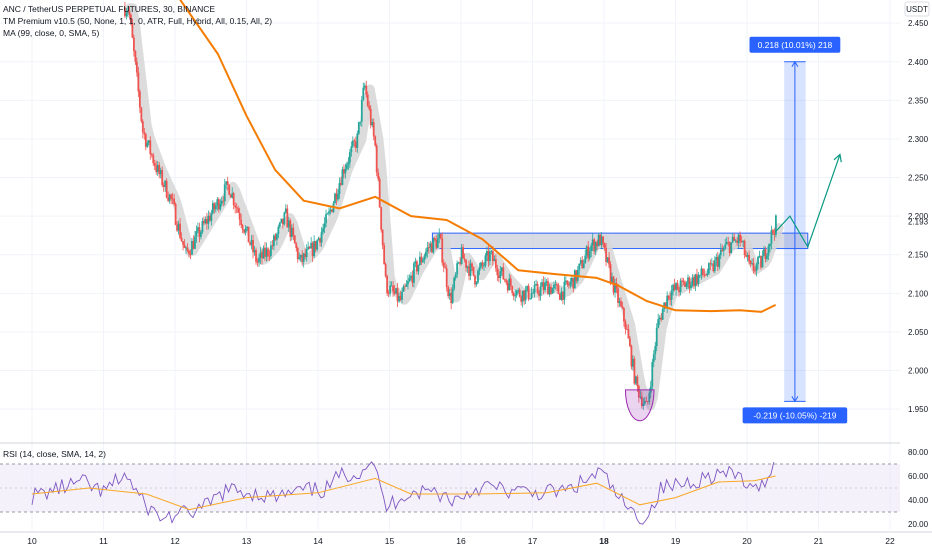 This screenshot has height=550, width=932. Describe the element at coordinates (466, 538) in the screenshot. I see `time-axis: 10 11 12 13 14 15 16 17 18 19 20 21 22` at that location.